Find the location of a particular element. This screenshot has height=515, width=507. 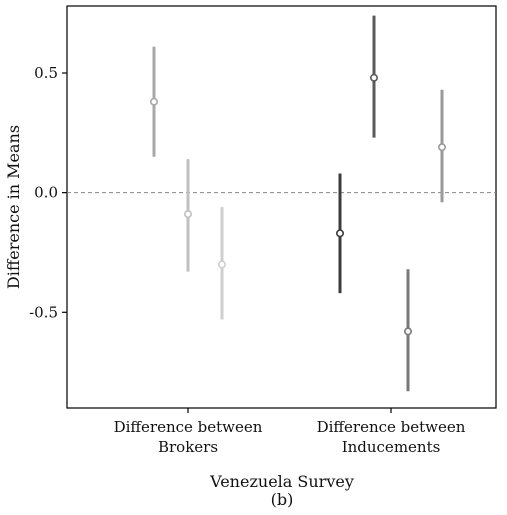

x-axis-title: Venezuela Survey is located at coordinates (281, 481).